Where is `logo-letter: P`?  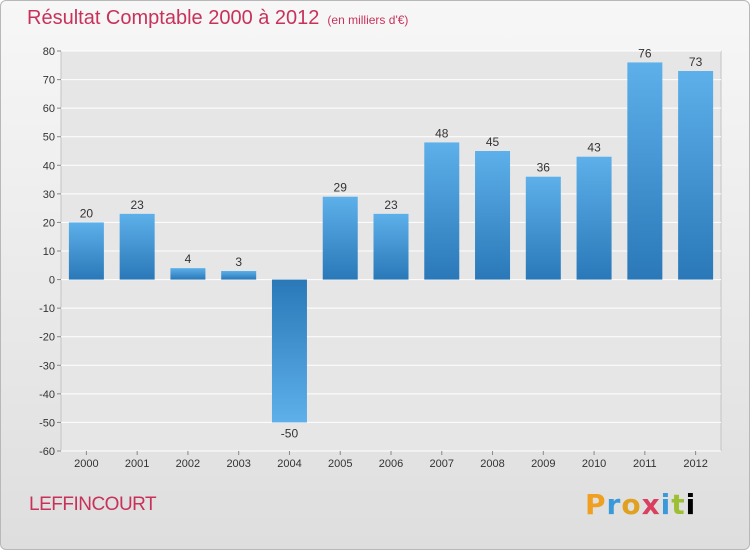
logo-letter: P is located at coordinates (596, 504).